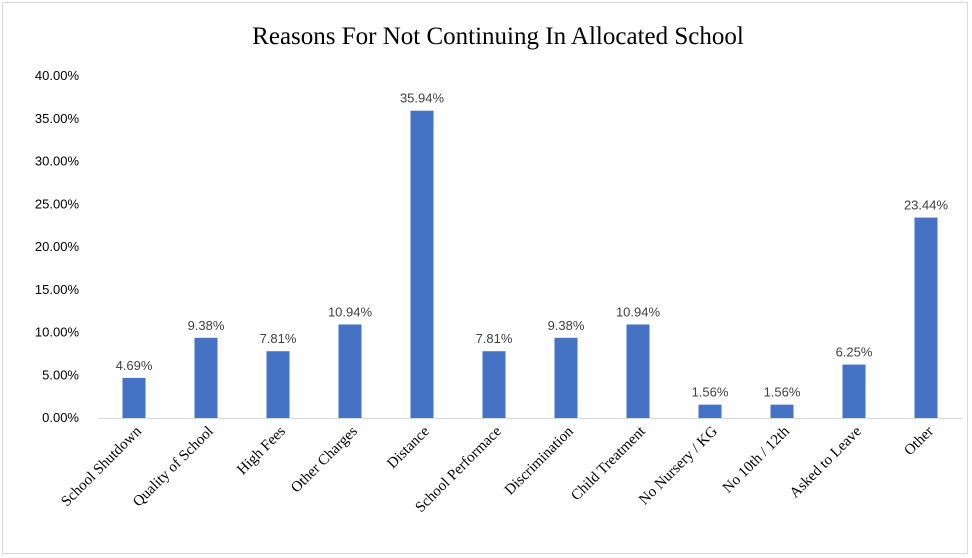  Describe the element at coordinates (408, 447) in the screenshot. I see `x-tick-label: Distance` at that location.